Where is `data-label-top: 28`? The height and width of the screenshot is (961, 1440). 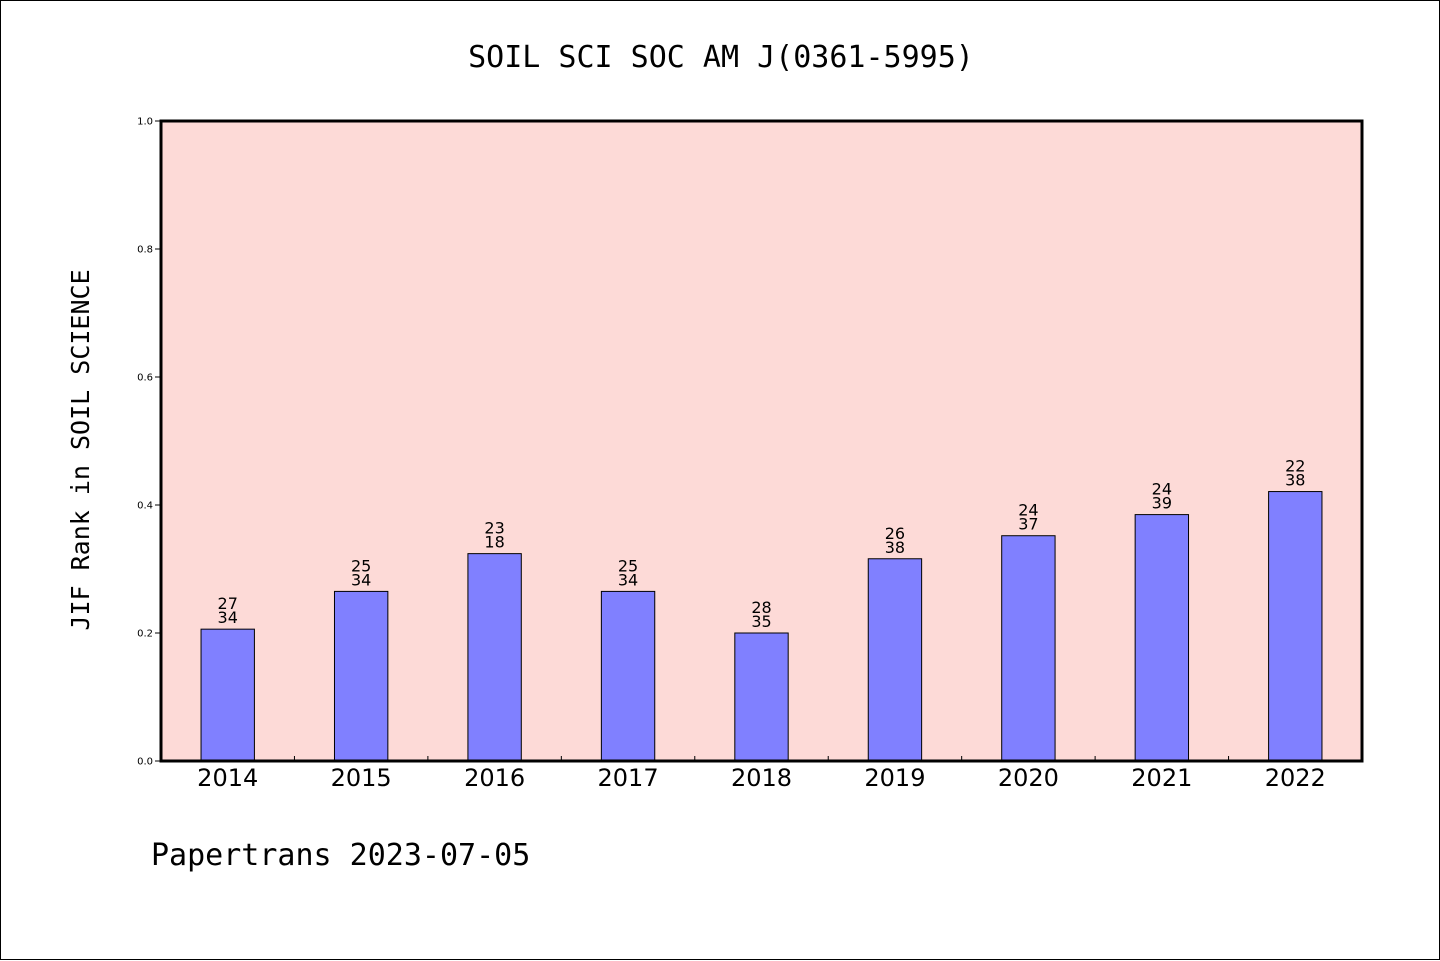
data-label-top: 28 is located at coordinates (761, 607).